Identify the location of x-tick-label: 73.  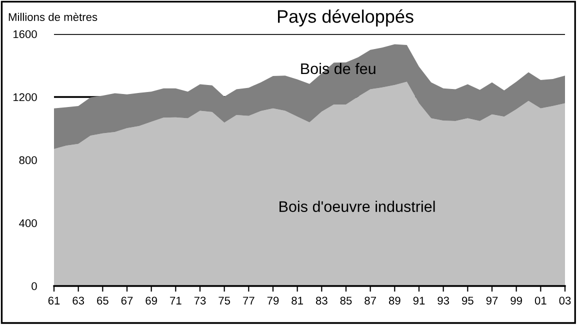
(200, 300).